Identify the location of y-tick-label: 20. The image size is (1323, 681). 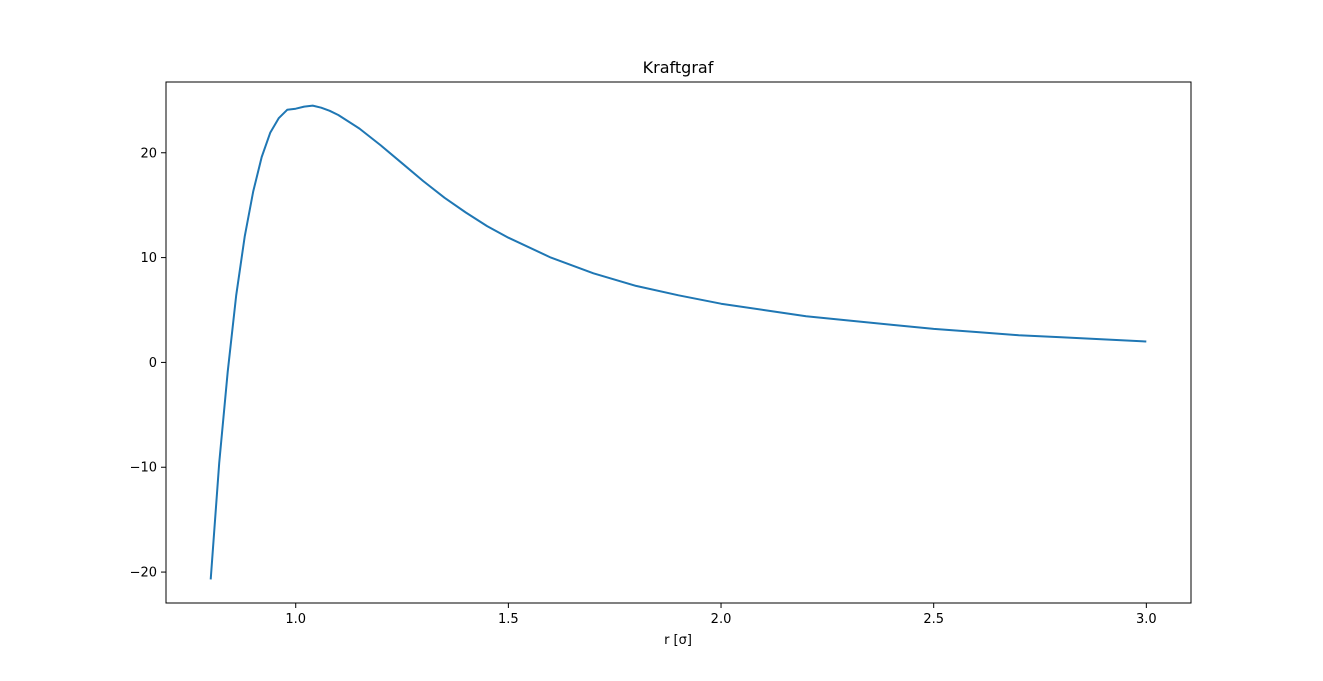
(148, 153).